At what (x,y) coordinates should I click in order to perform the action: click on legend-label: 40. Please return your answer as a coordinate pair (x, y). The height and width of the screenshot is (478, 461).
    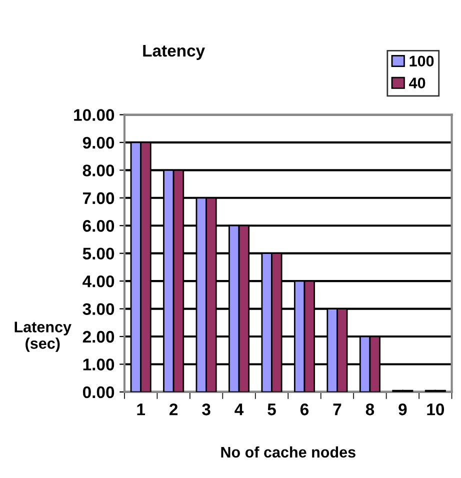
    Looking at the image, I should click on (417, 83).